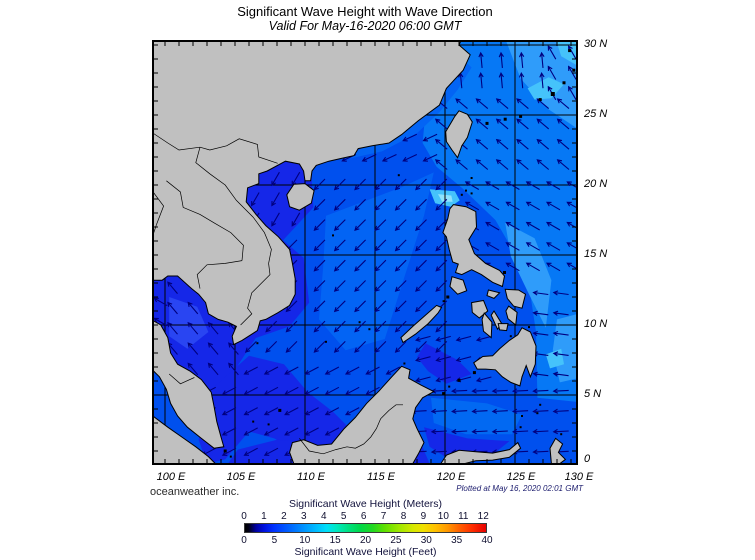  I want to click on colorbar-meters-tick: 4, so click(323, 516).